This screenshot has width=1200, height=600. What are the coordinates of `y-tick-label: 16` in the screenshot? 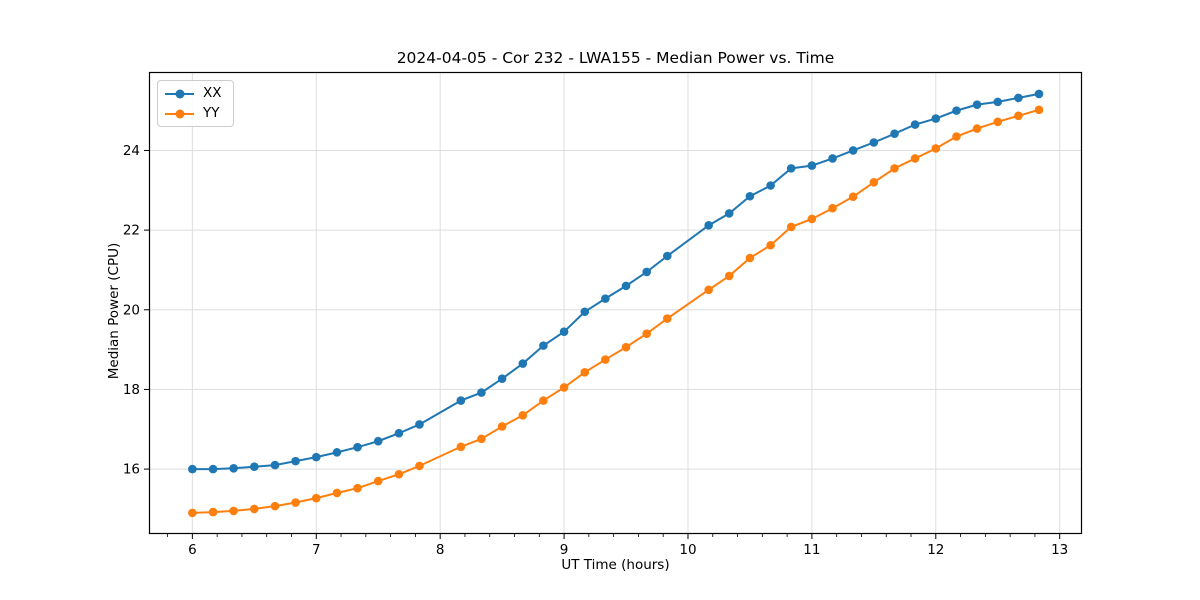 It's located at (131, 470).